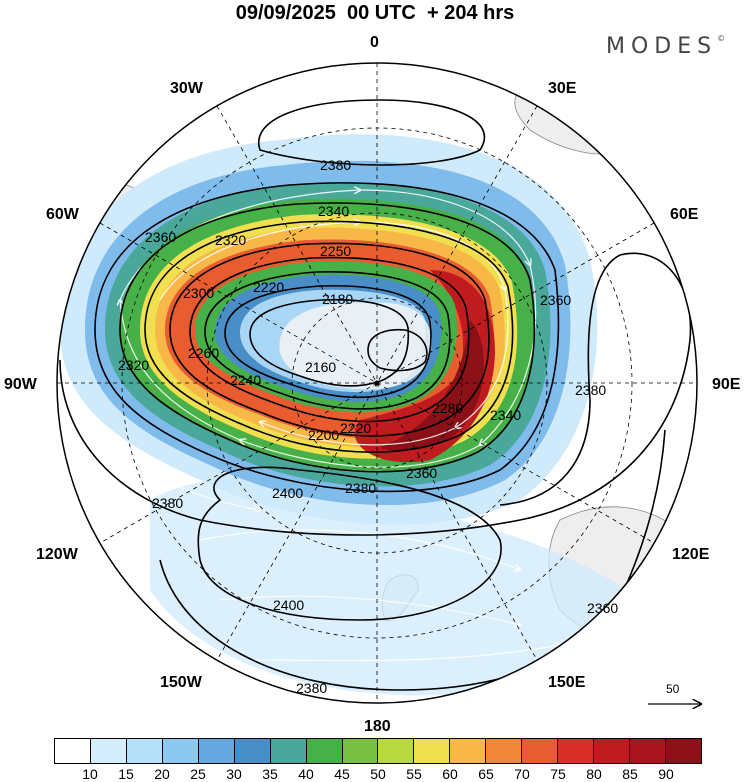  I want to click on lon-label-120e: 120E, so click(691, 554).